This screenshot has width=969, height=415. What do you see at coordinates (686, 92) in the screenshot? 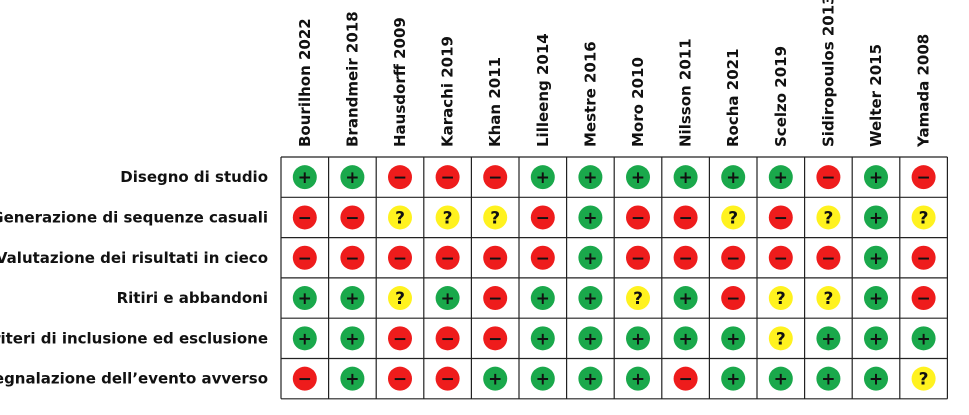
I see `study-header: Nilsson 2011` at bounding box center [686, 92].